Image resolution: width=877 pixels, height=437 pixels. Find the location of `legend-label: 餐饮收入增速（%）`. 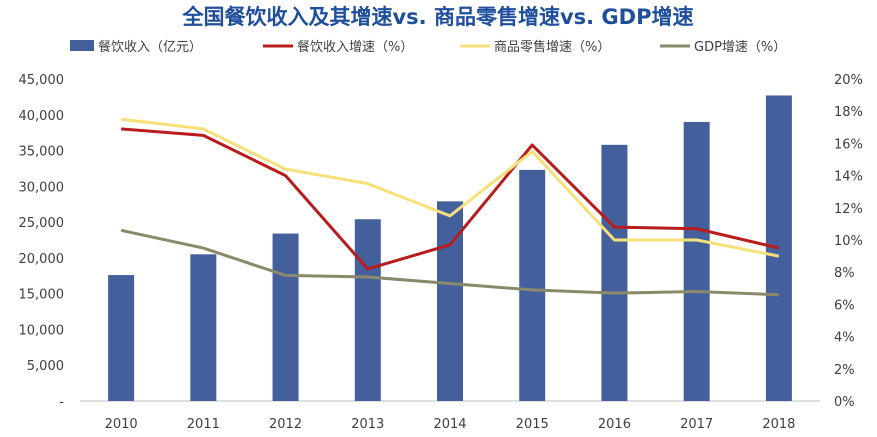

legend-label: 餐饮收入增速（%） is located at coordinates (355, 47).